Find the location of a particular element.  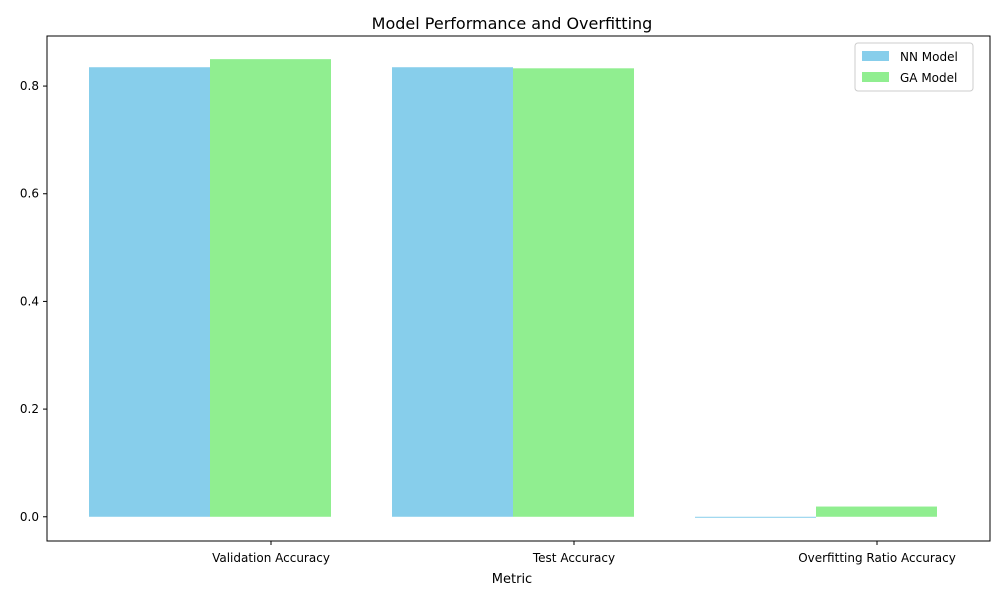

y-tick-label: 0.2 is located at coordinates (29, 409).